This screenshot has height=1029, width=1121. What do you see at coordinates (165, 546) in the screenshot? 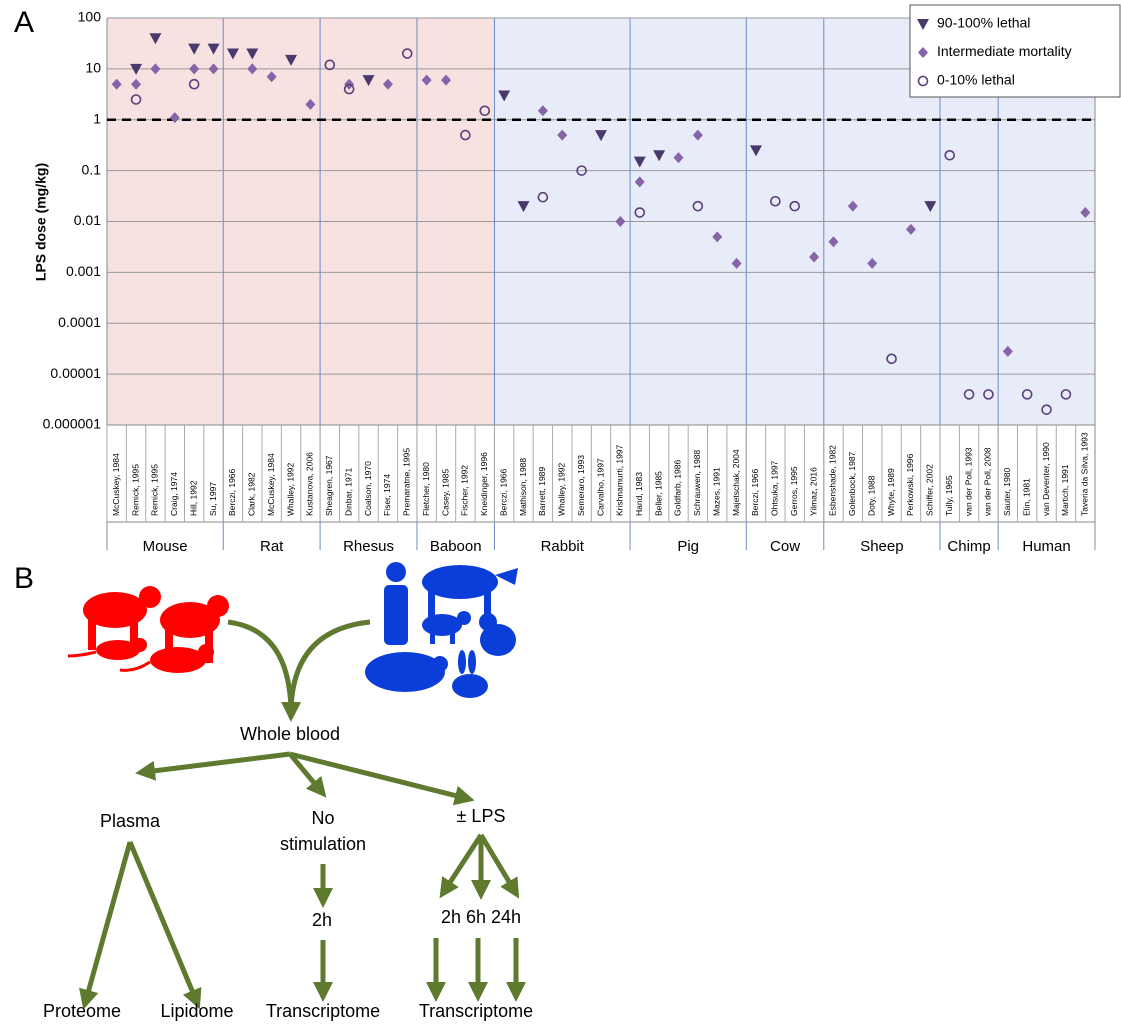
I see `group-label: Mouse` at bounding box center [165, 546].